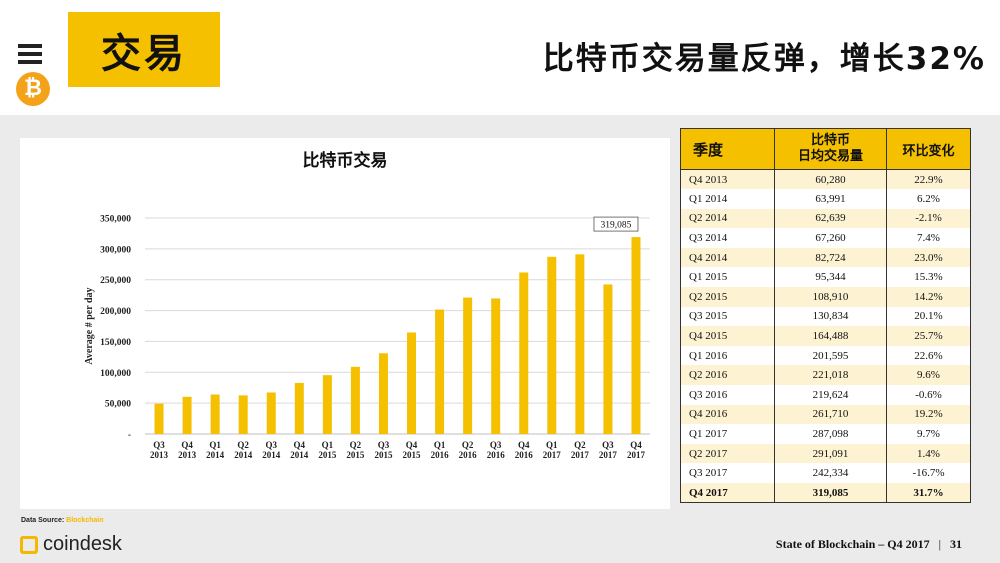  Describe the element at coordinates (727, 434) in the screenshot. I see `cell-quarter: Q1 2017` at that location.